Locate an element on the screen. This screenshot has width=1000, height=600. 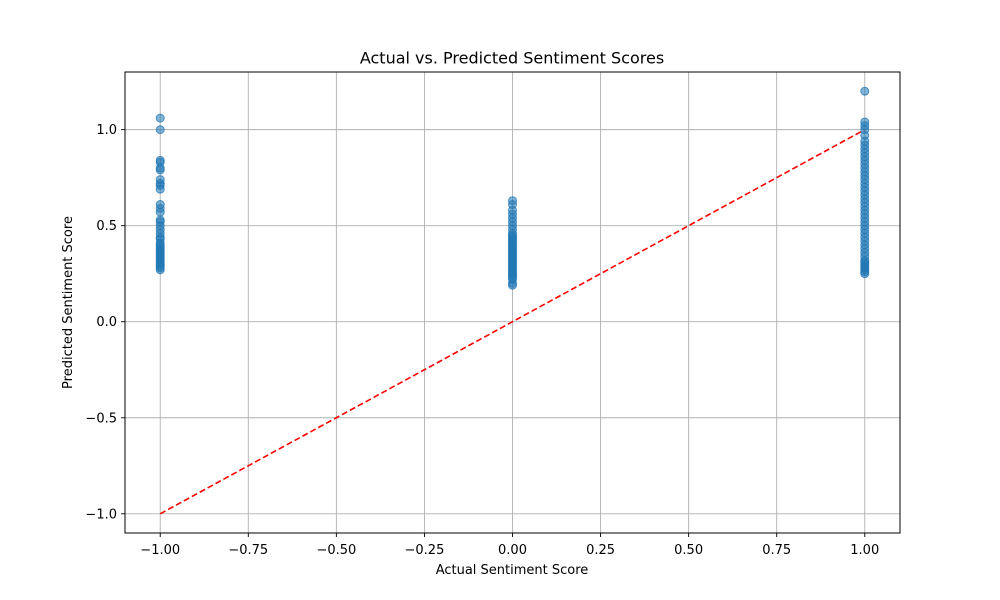
y-tick-label: 1.0 is located at coordinates (106, 130).